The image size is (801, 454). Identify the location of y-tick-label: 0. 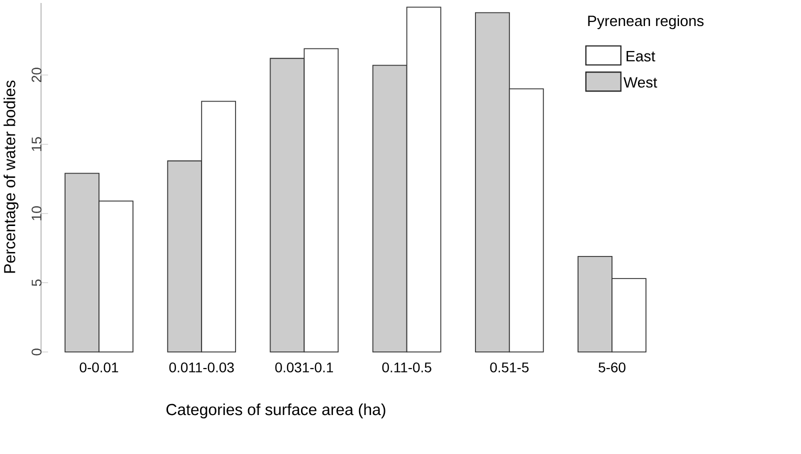
(37, 352).